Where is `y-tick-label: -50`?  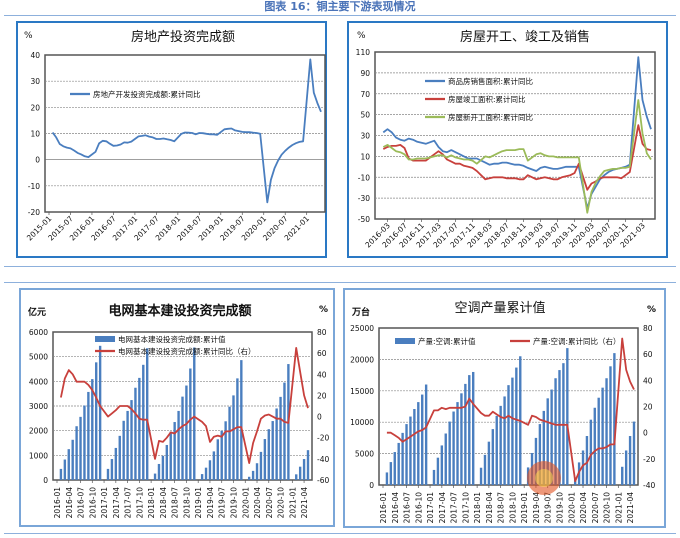 y-tick-label: -50 is located at coordinates (364, 219).